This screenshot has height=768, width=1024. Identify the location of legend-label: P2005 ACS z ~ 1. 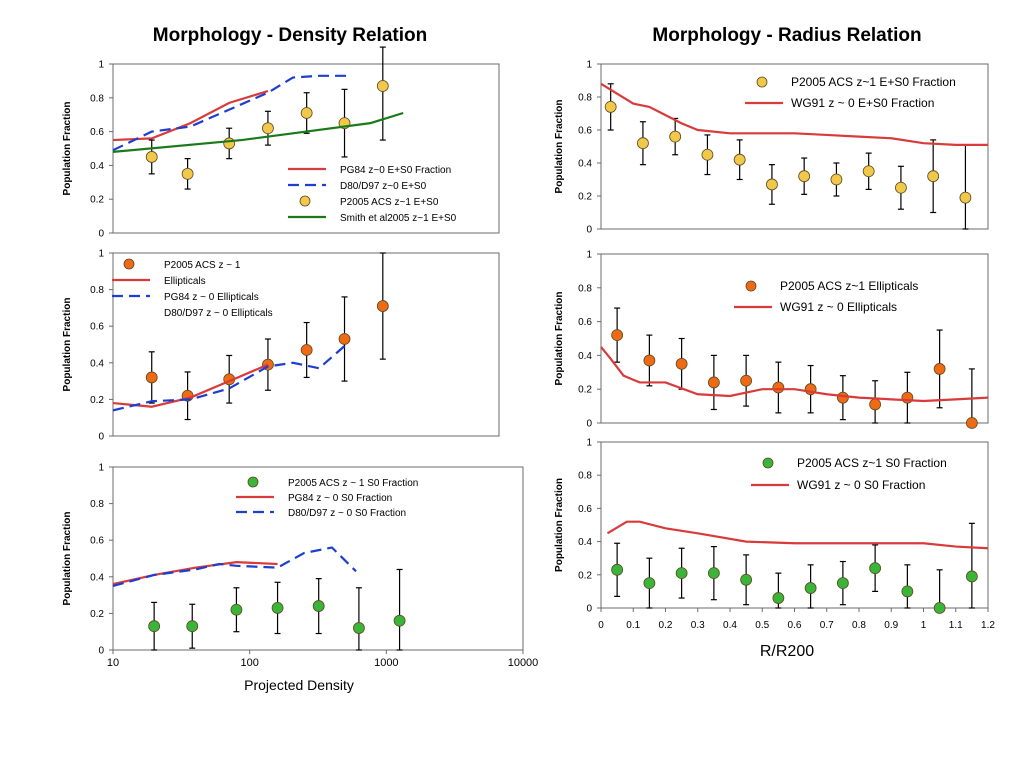
(202, 265).